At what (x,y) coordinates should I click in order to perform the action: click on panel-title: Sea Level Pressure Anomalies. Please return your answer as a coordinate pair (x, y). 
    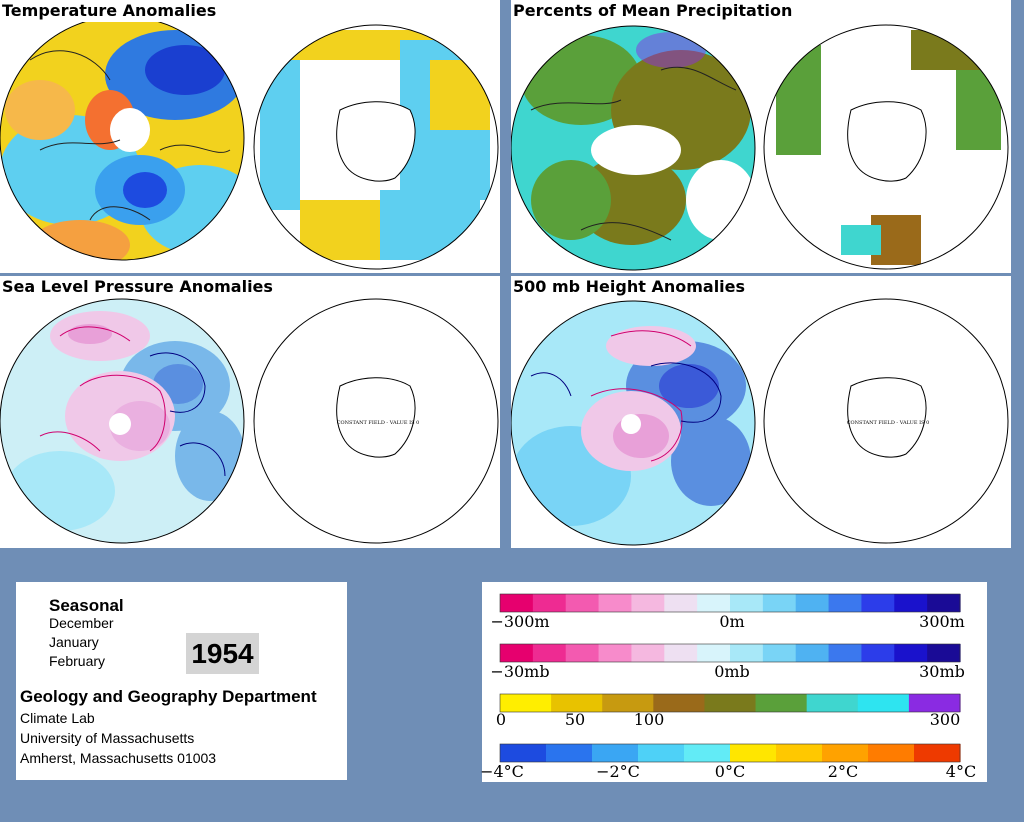
    Looking at the image, I should click on (138, 287).